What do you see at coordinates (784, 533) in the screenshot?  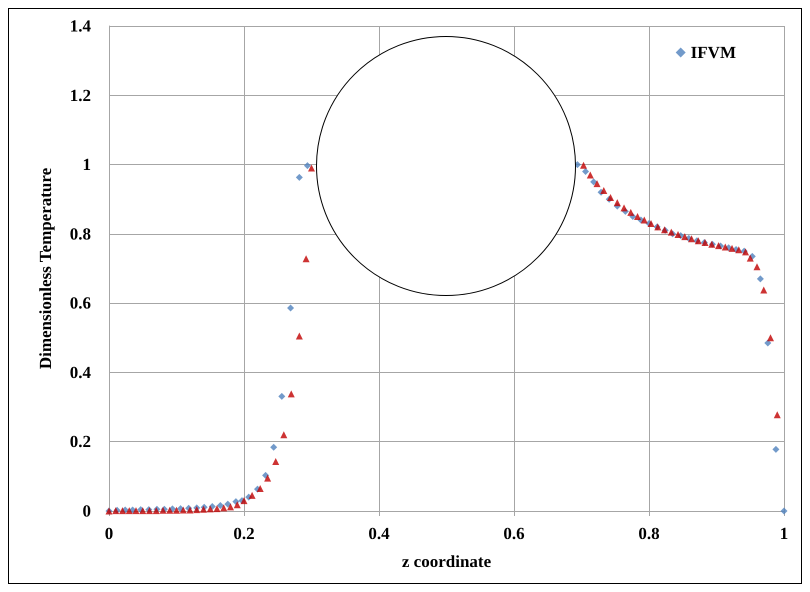 I see `x-tick-label: 1` at bounding box center [784, 533].